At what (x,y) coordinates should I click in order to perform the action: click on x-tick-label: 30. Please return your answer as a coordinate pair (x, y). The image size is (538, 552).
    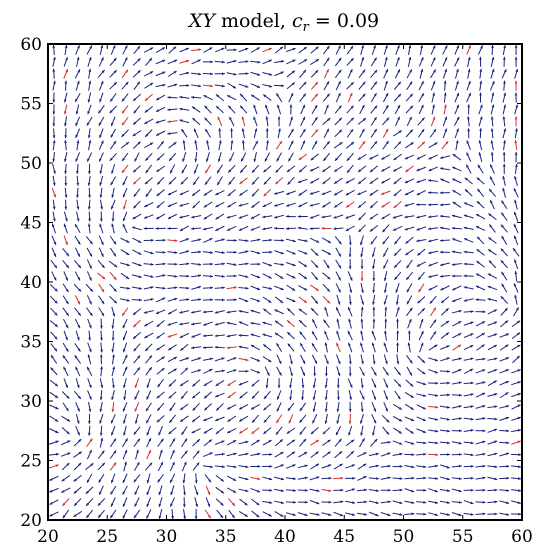
    Looking at the image, I should click on (167, 537).